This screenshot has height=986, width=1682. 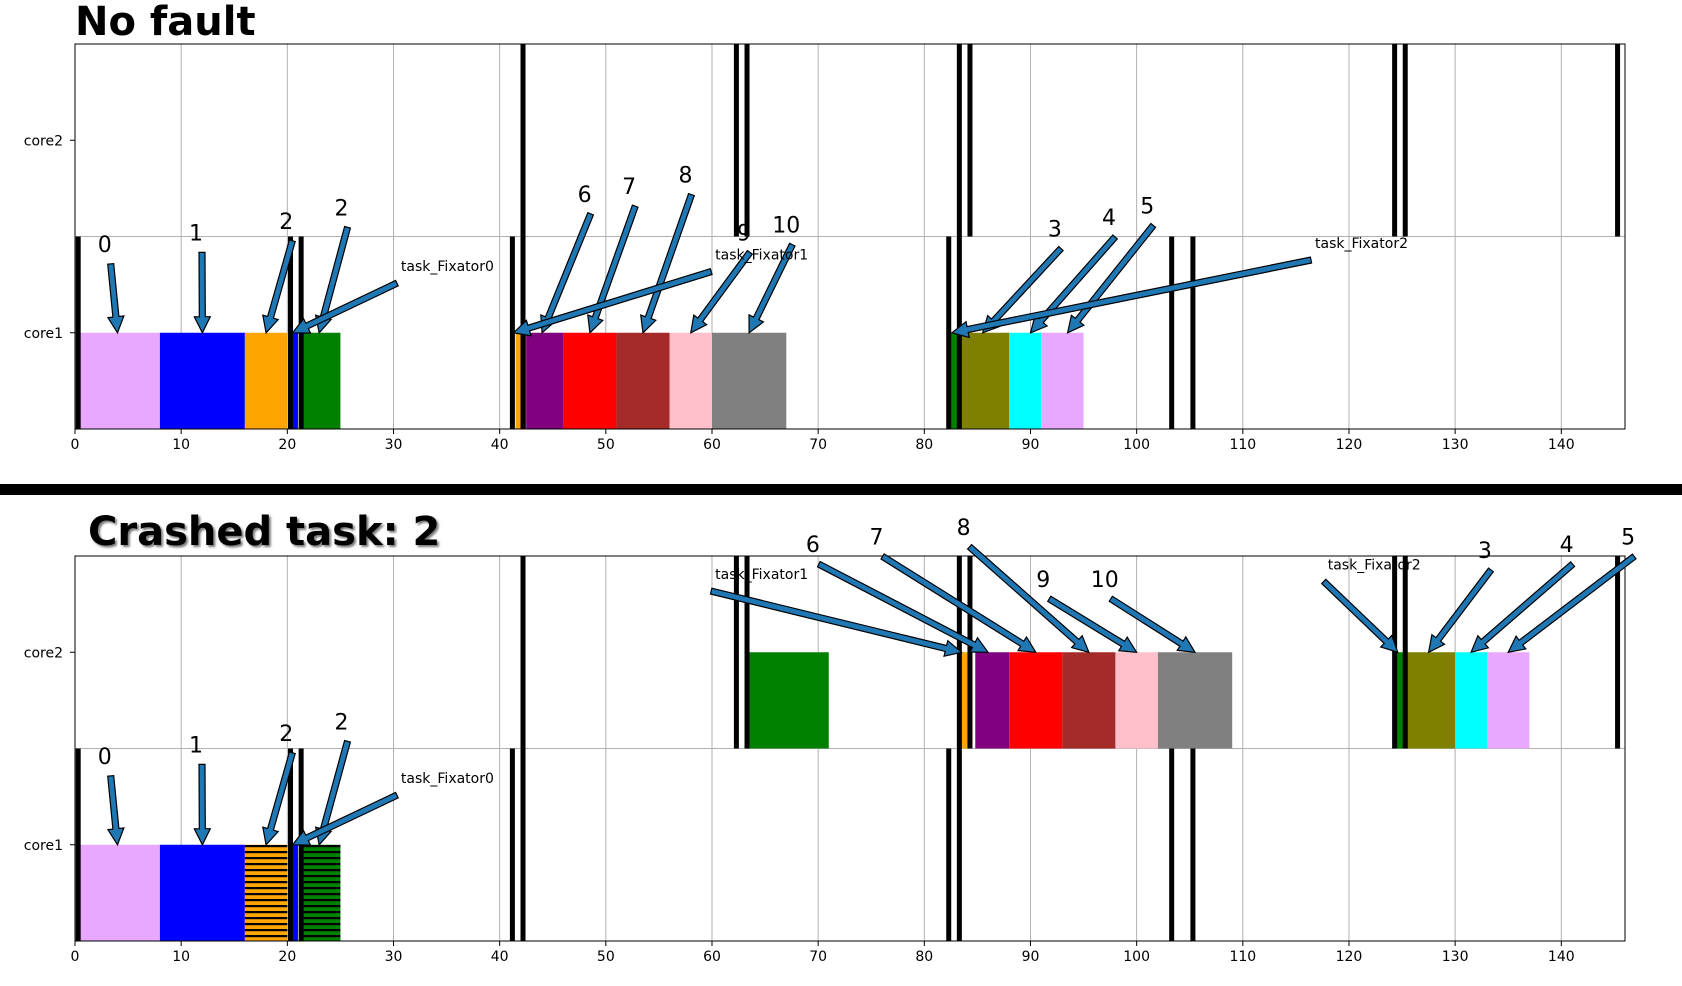 I want to click on annotation-fixator-label: task_Fixator0, so click(x=447, y=779).